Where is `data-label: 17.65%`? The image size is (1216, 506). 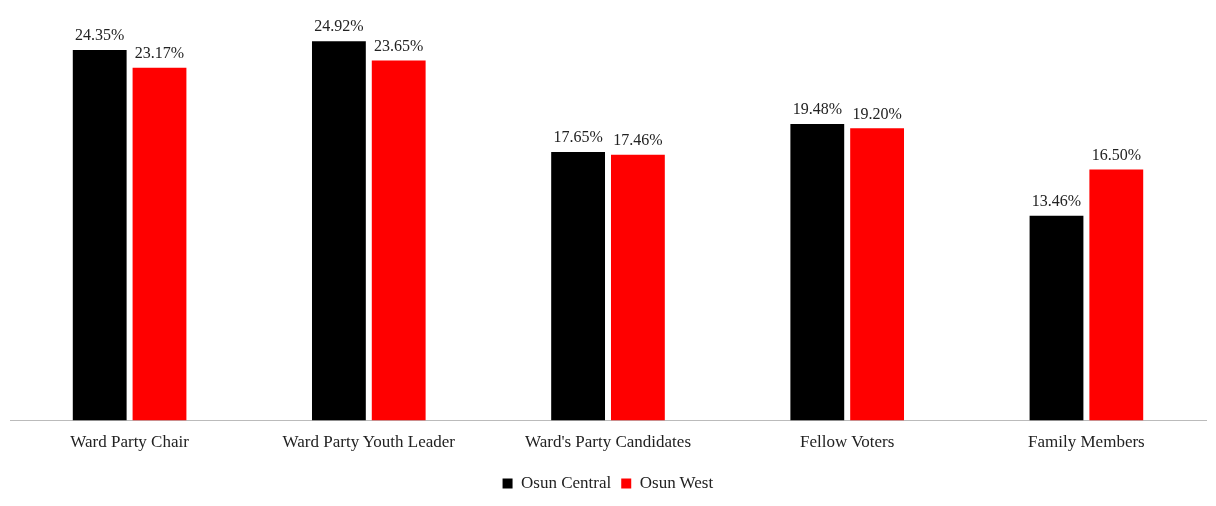 data-label: 17.65% is located at coordinates (578, 137).